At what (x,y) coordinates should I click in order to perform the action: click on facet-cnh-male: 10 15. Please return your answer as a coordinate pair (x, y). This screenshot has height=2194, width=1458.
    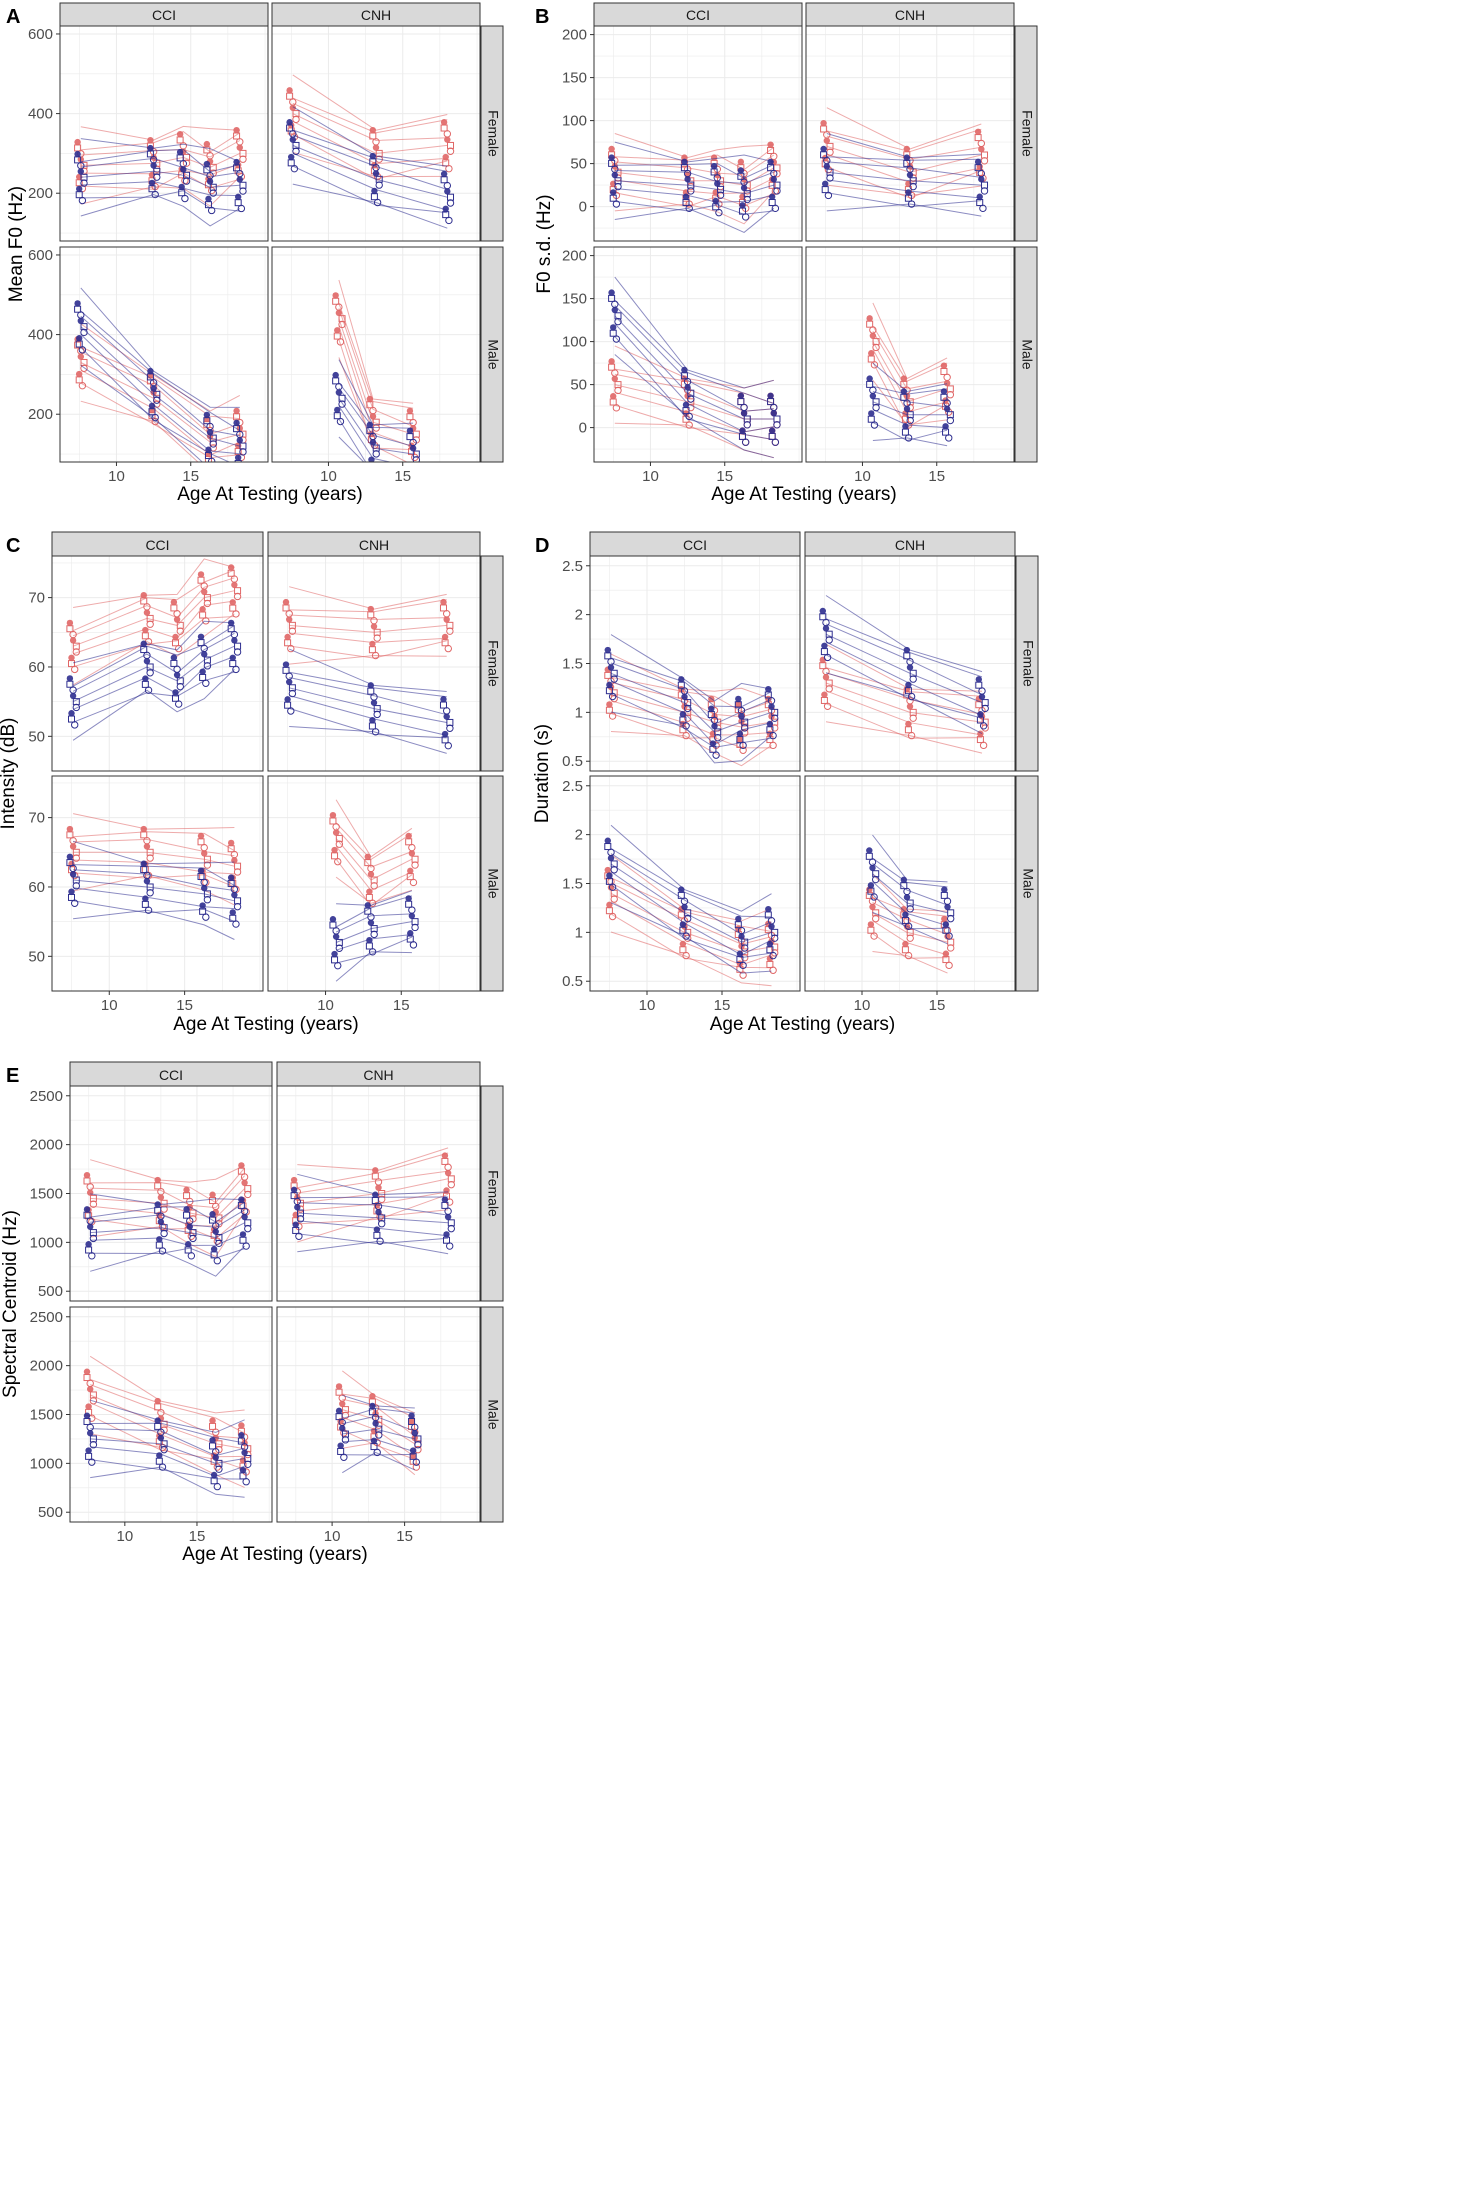
    Looking at the image, I should click on (378, 1425).